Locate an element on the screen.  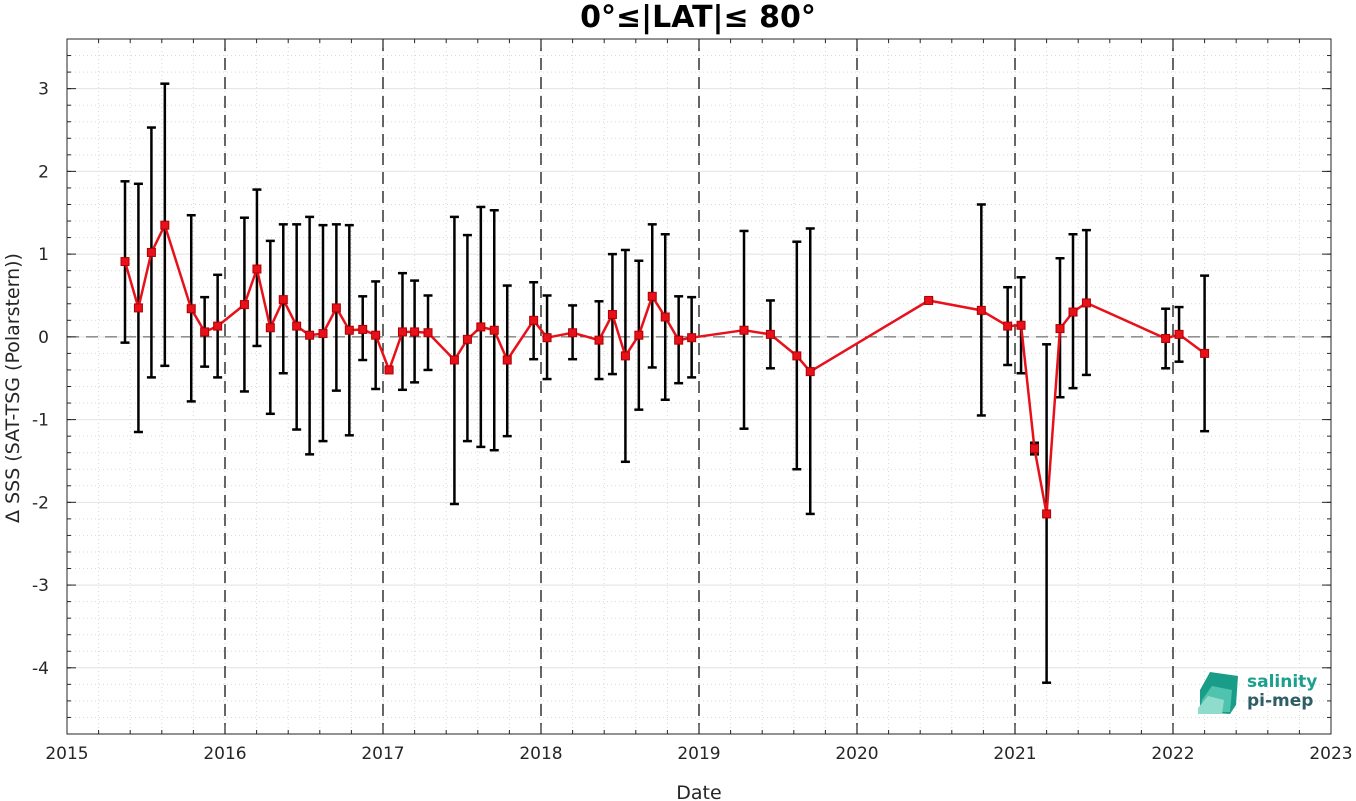
x-tick-label: 2016 is located at coordinates (224, 754).